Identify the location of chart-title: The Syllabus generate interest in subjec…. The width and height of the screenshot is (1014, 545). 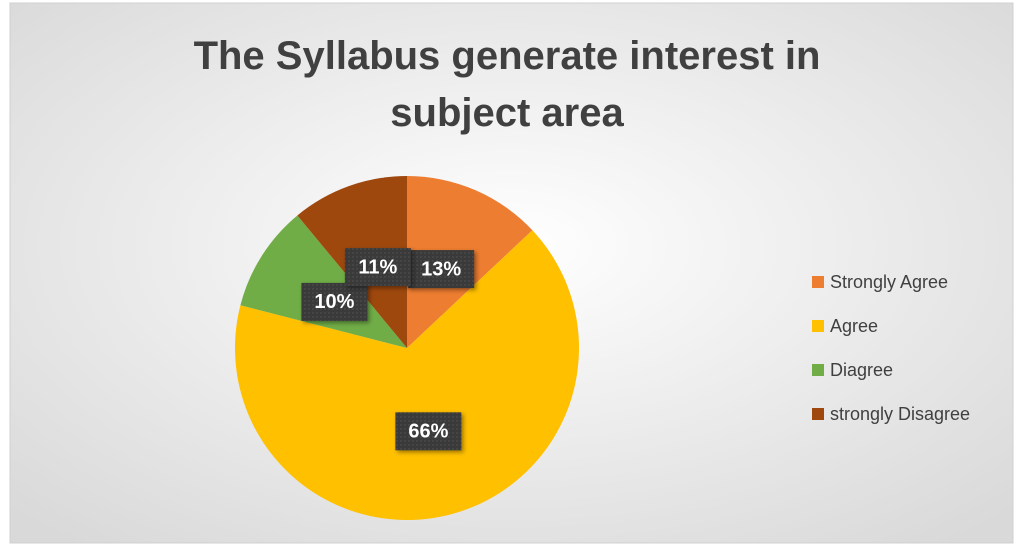
(507, 84).